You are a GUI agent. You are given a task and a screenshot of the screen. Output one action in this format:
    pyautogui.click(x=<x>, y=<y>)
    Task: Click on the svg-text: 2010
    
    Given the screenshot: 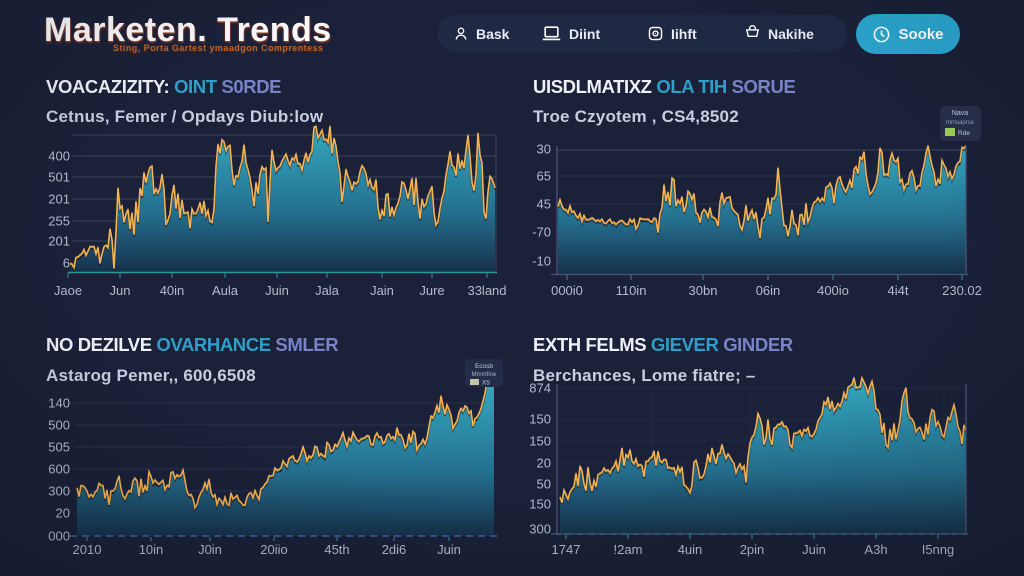 What is the action you would take?
    pyautogui.click(x=87, y=549)
    